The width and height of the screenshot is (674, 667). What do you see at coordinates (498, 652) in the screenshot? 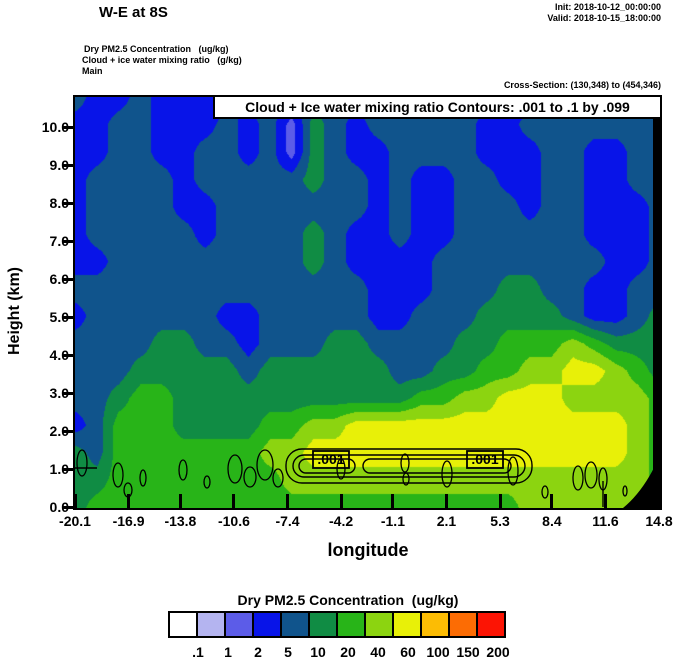
I see `colorbar-tick-label: 200` at bounding box center [498, 652].